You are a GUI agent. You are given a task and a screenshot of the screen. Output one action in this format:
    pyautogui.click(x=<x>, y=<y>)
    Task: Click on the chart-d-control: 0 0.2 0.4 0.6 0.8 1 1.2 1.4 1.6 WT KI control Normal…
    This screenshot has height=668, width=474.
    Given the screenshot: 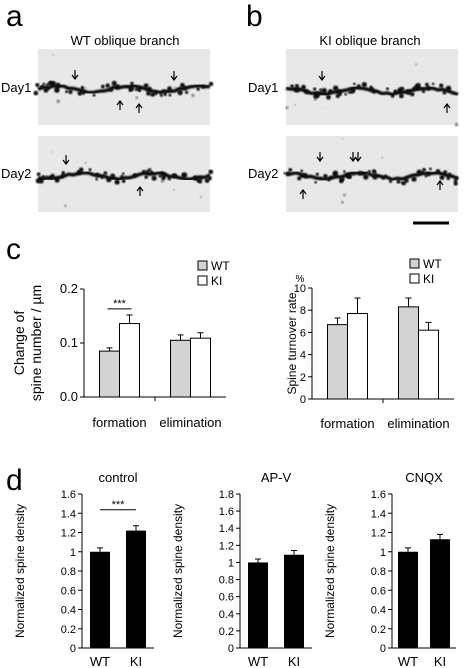 What is the action you would take?
    pyautogui.click(x=83, y=569)
    